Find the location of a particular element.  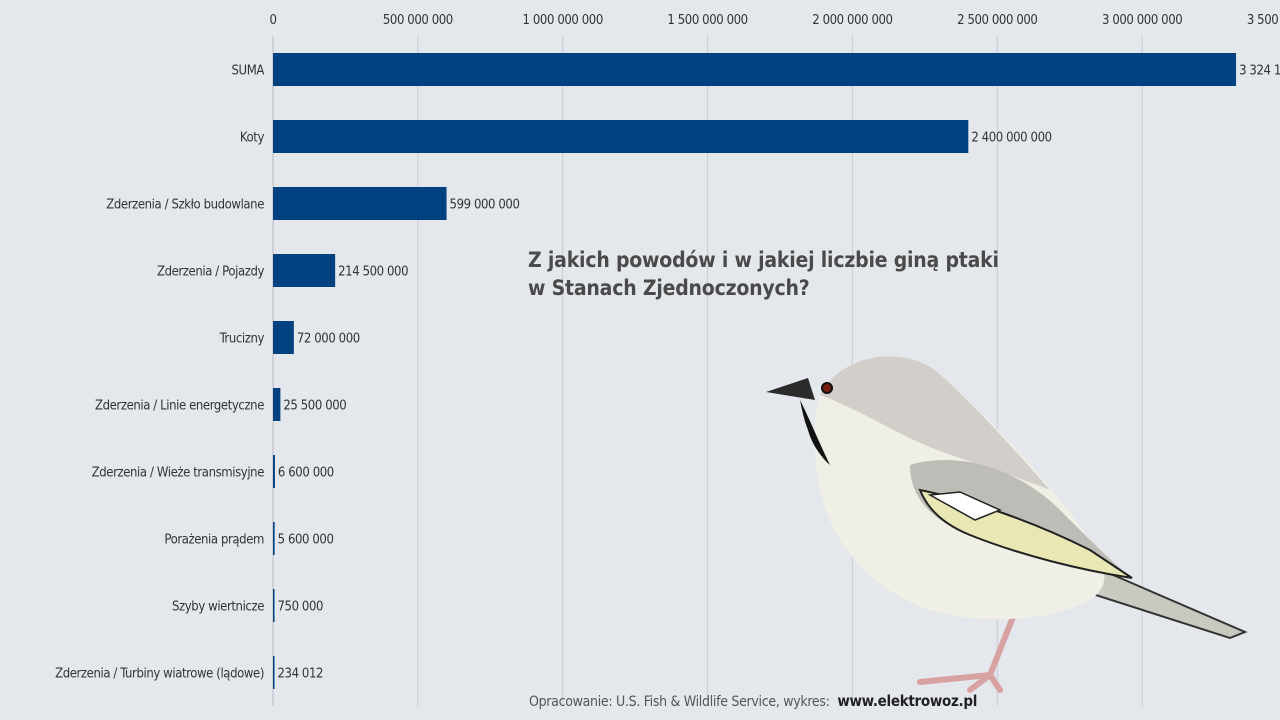

category-label: Zderzenia / Linie energetyczne is located at coordinates (179, 406).